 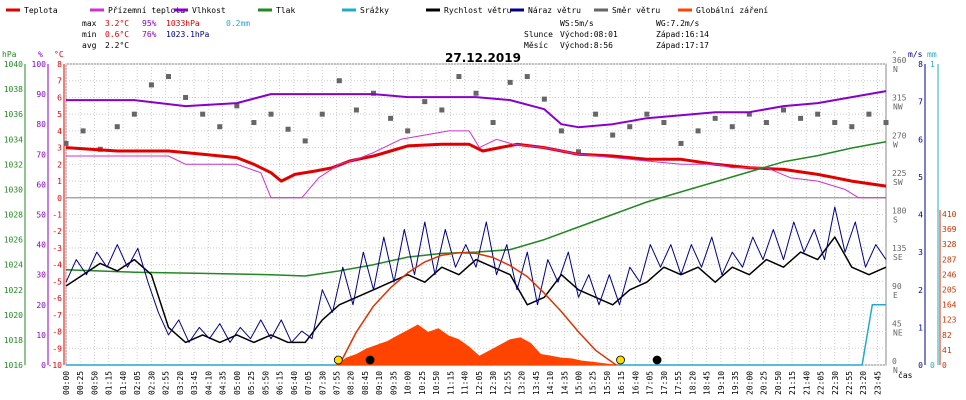 I want to click on x-tick-label: 17:55, so click(x=678, y=383).